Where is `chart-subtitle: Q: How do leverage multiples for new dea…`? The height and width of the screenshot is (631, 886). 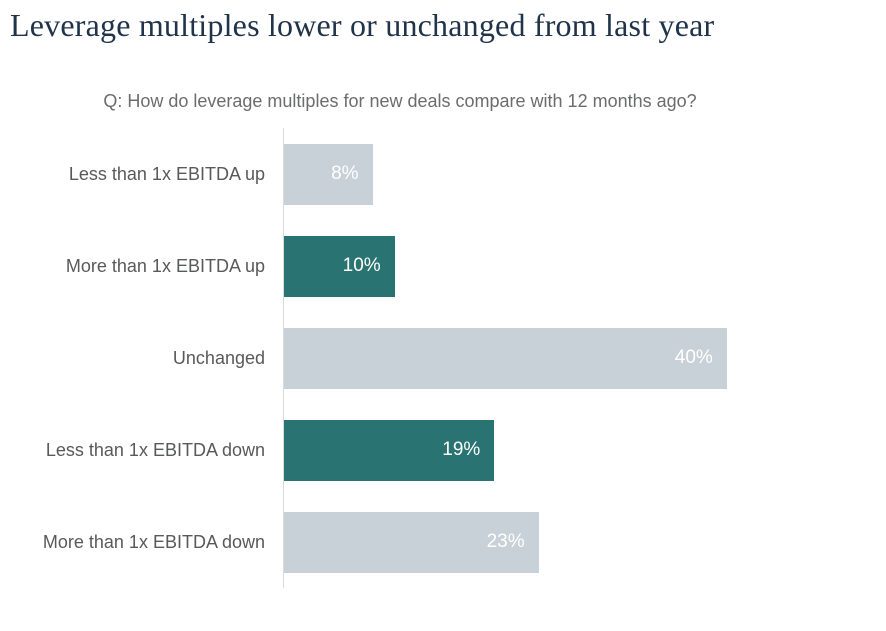
chart-subtitle: Q: How do leverage multiples for new dea… is located at coordinates (400, 101).